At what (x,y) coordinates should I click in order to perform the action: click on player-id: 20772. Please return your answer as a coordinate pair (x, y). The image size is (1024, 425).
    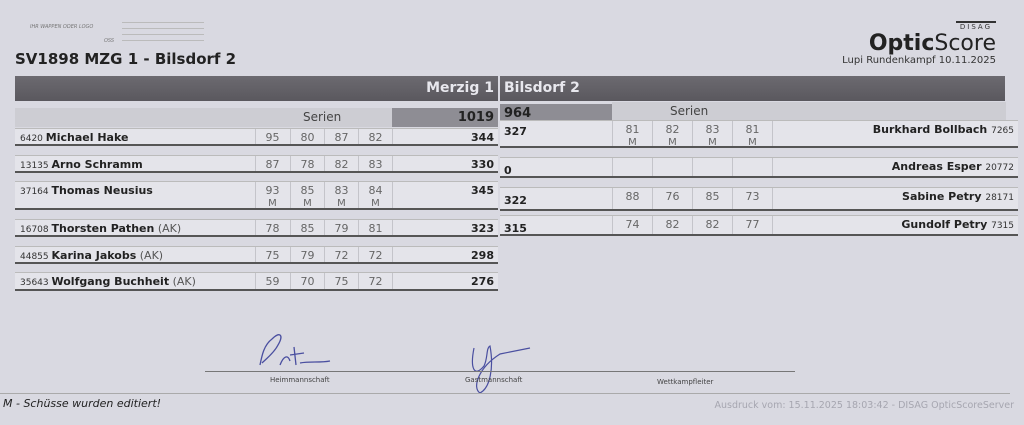
    Looking at the image, I should click on (999, 168).